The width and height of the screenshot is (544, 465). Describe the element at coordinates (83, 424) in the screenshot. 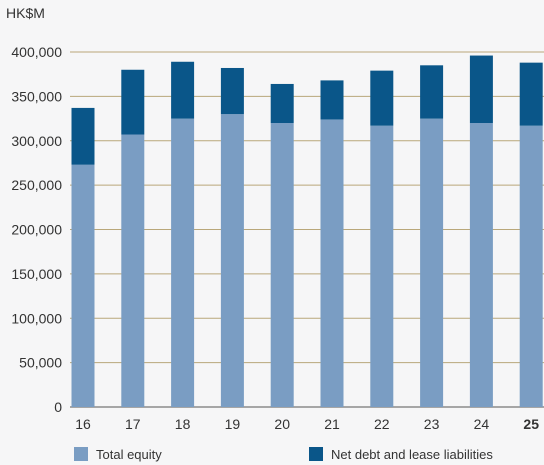

I see `x-tick-label: 16` at that location.